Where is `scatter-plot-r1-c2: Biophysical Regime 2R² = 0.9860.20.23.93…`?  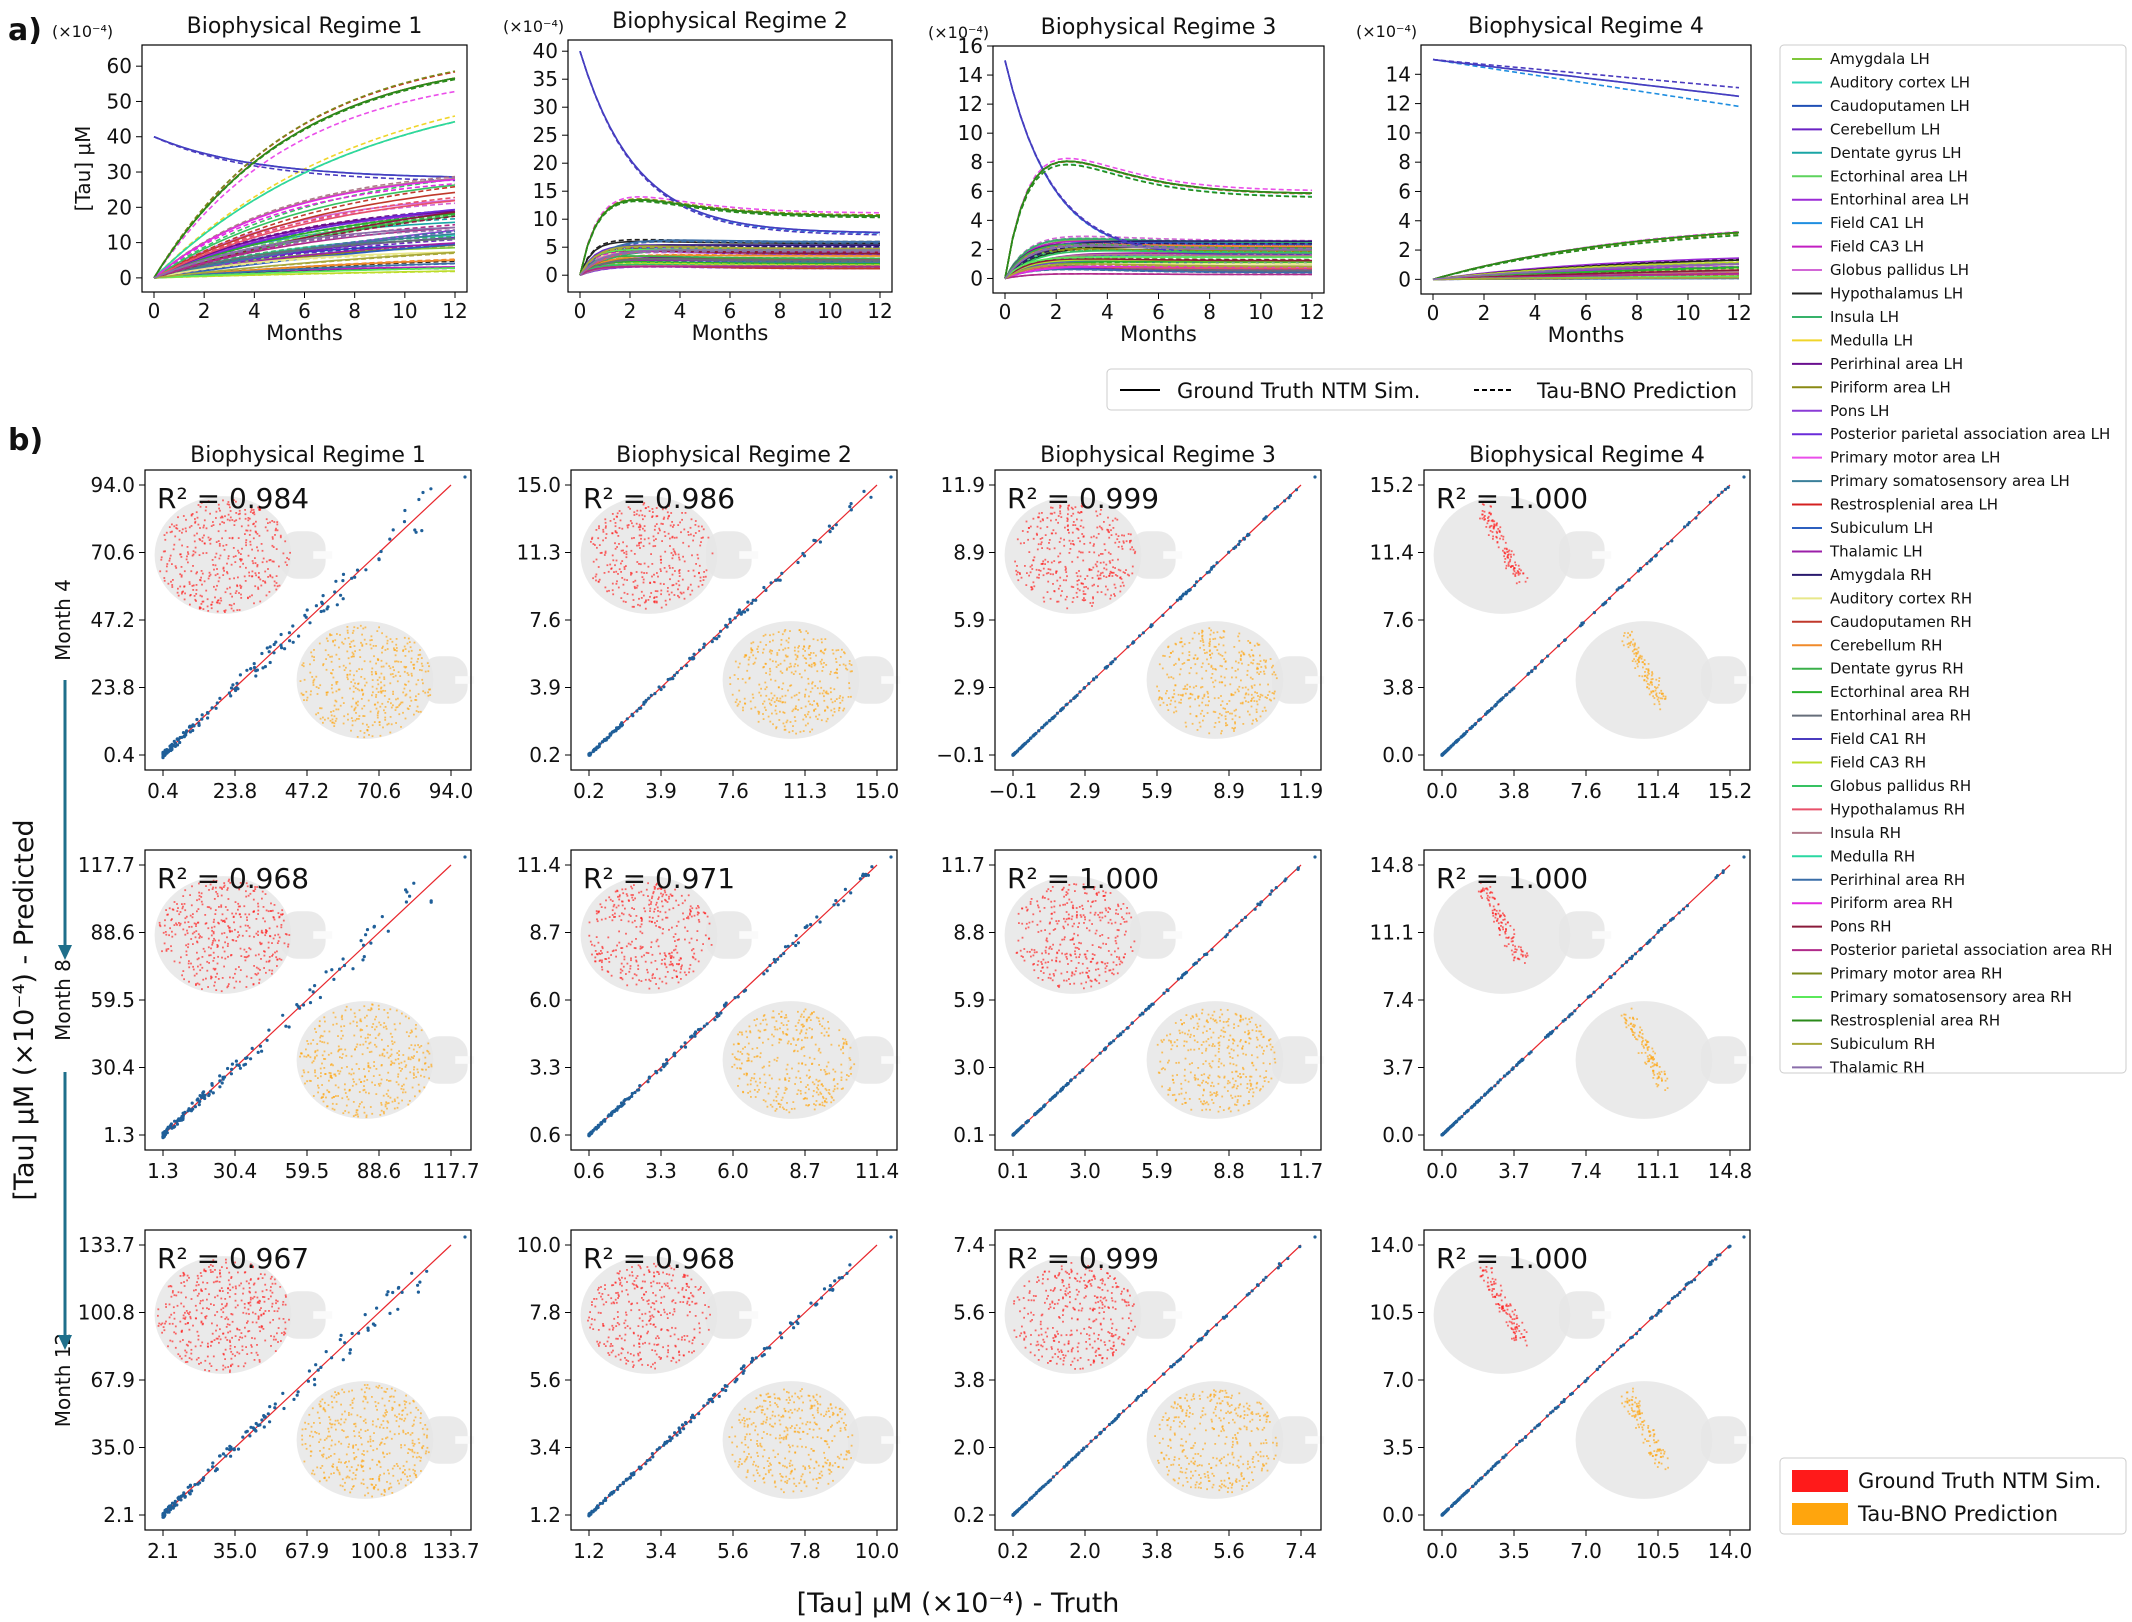
scatter-plot-r1-c2: Biophysical Regime 2R² = 0.9860.20.23.93… is located at coordinates (708, 623).